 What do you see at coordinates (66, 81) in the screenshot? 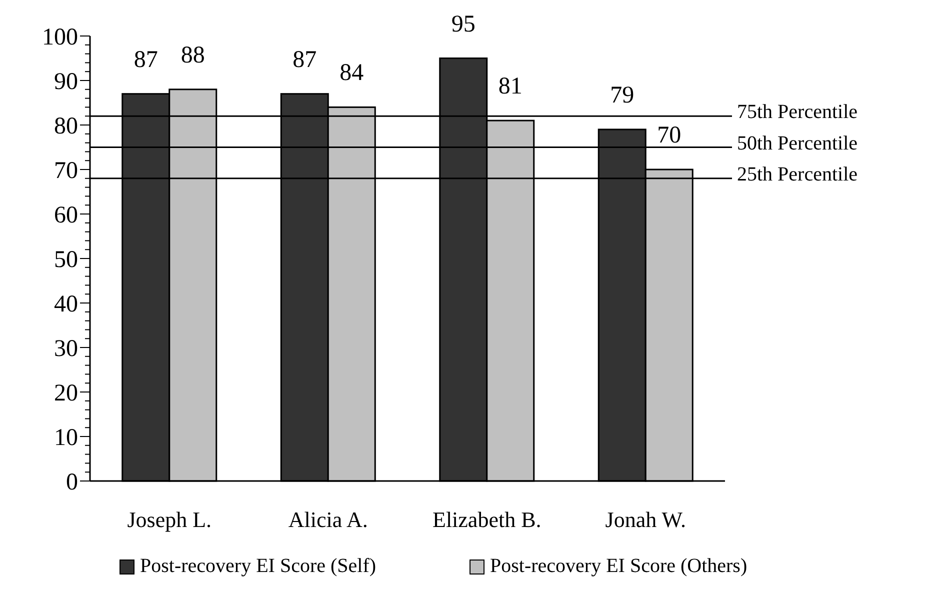
I see `y-tick-label: 90` at bounding box center [66, 81].